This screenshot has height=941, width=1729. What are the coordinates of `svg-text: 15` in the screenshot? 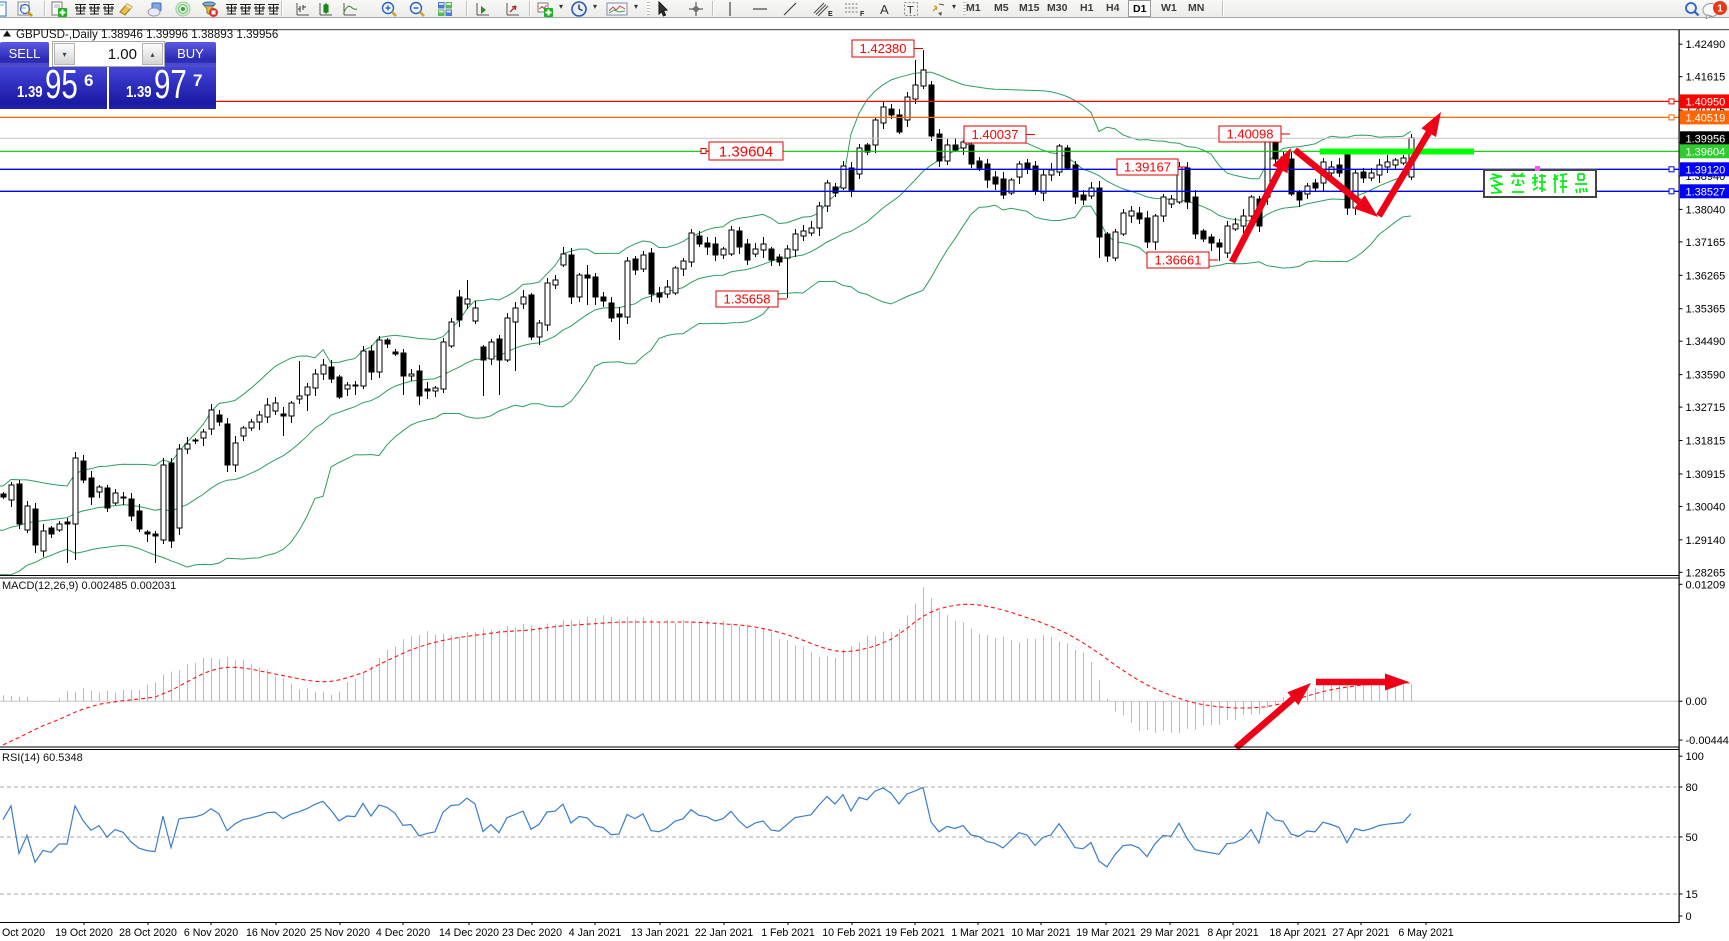 It's located at (1692, 895).